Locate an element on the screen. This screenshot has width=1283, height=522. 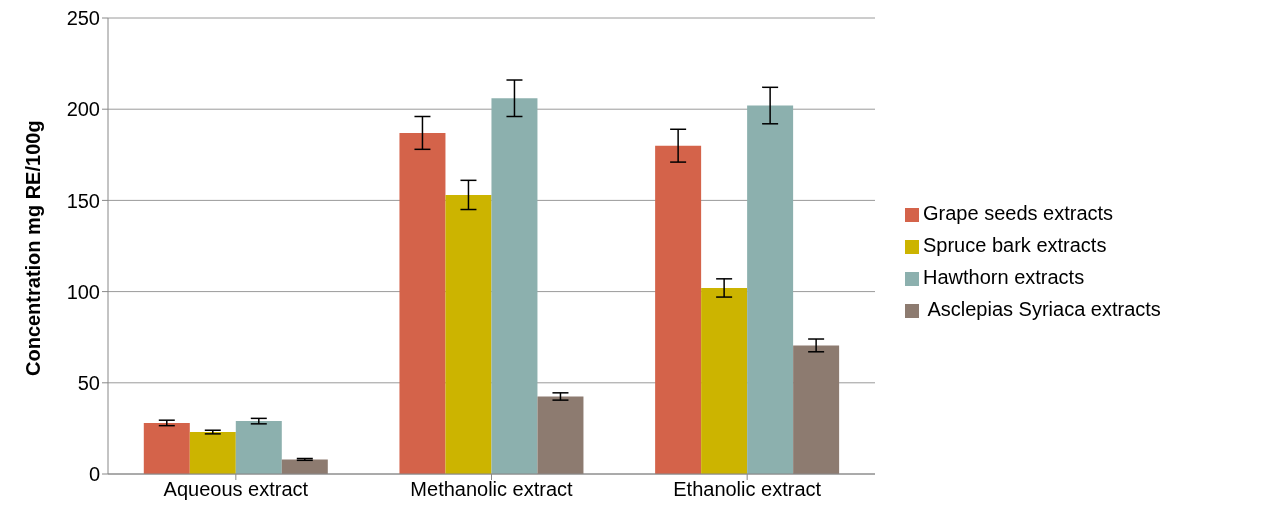
x-tick-label: Methanolic extract is located at coordinates (492, 489).